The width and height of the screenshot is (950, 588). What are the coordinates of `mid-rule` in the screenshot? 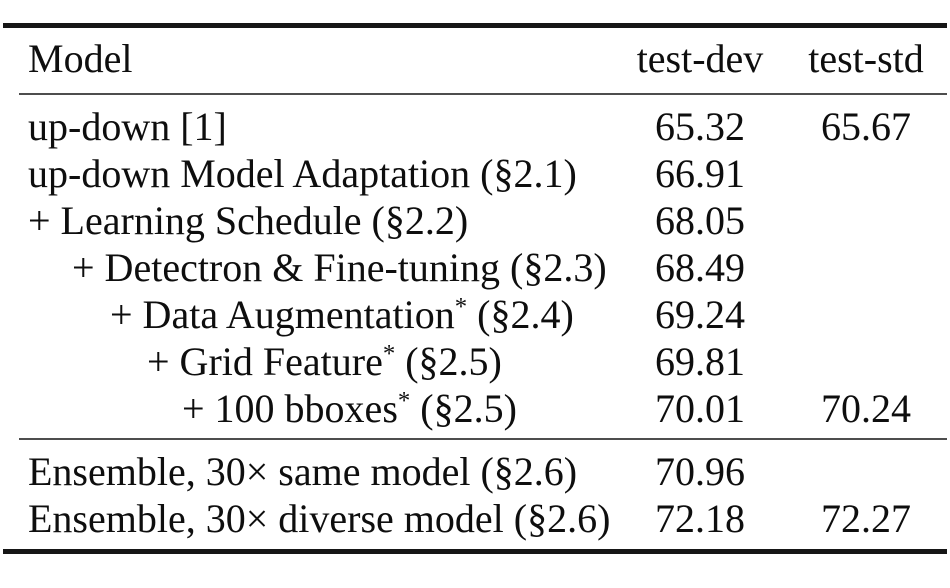 It's located at (483, 439).